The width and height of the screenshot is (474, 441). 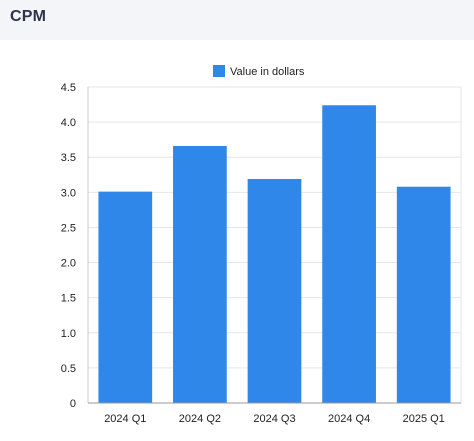 What do you see at coordinates (68, 334) in the screenshot?
I see `y-tick-label: 1.0` at bounding box center [68, 334].